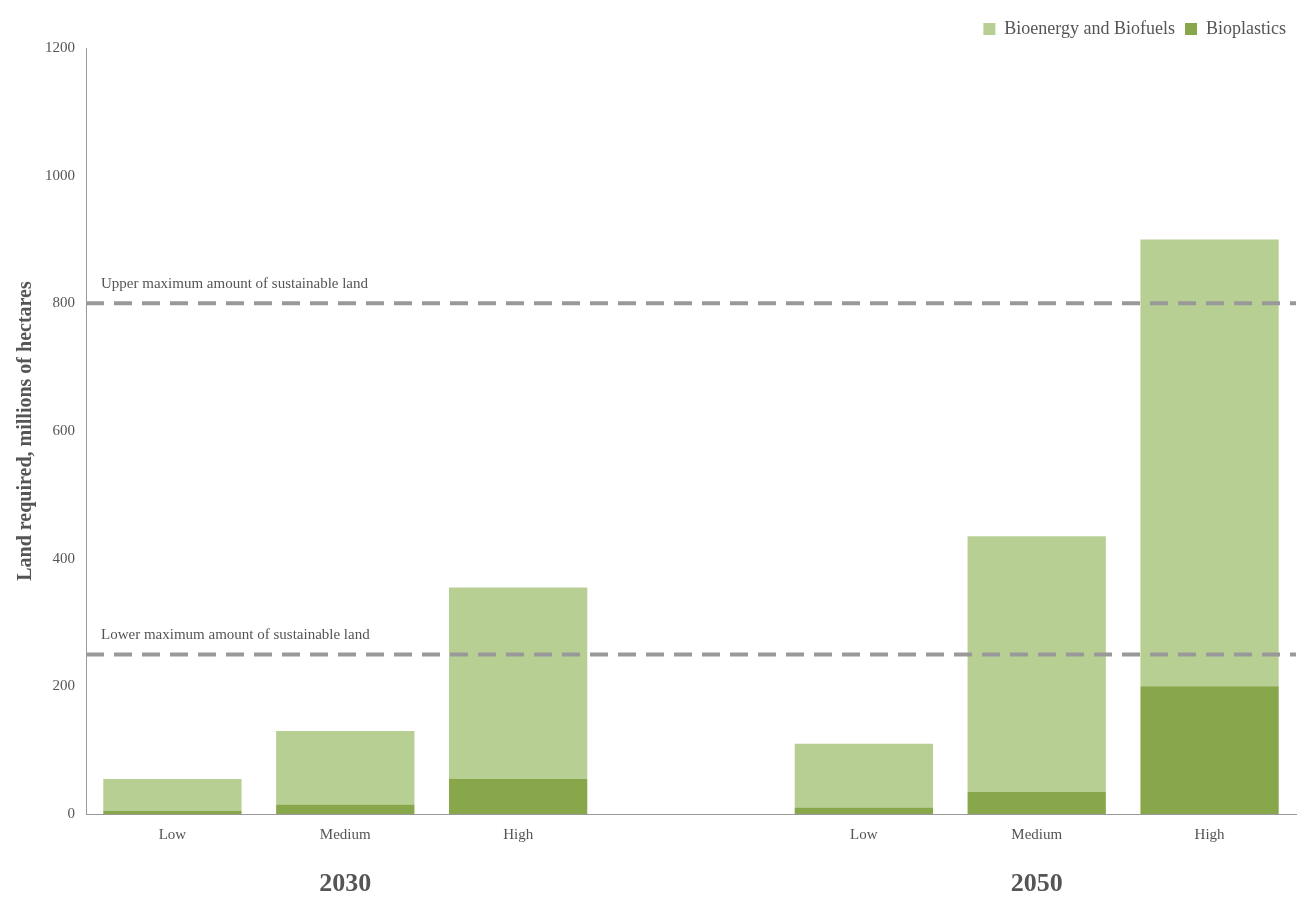 The height and width of the screenshot is (901, 1306). Describe the element at coordinates (63, 302) in the screenshot. I see `y-tick-label: 800` at that location.